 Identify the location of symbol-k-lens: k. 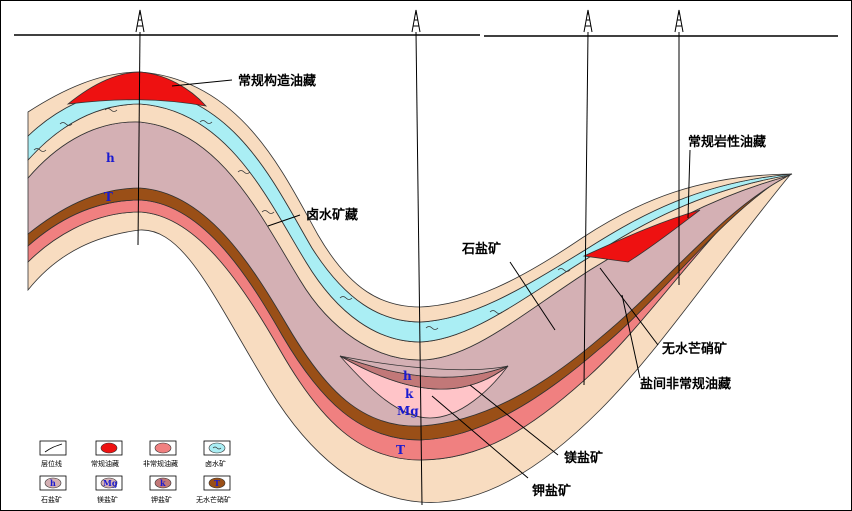
(409, 394).